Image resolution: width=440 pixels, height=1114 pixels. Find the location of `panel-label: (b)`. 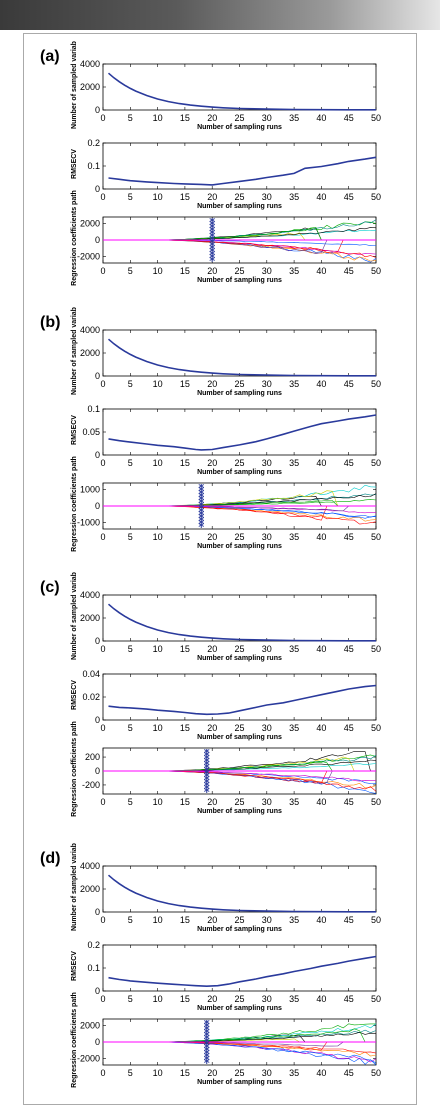

panel-label: (b) is located at coordinates (50, 322).